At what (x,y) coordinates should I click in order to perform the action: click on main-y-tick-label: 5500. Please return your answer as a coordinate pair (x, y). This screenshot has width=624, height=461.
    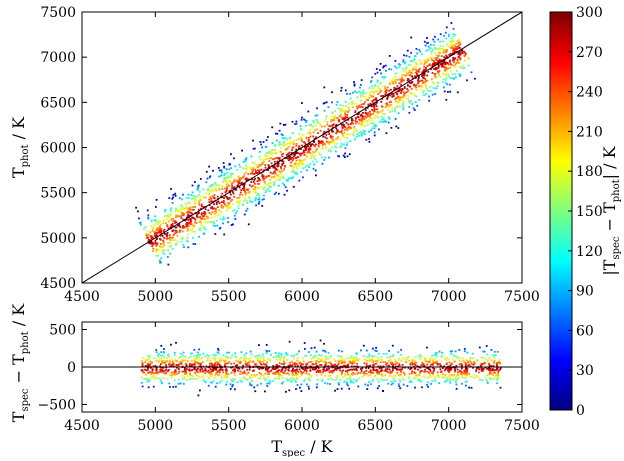
    Looking at the image, I should click on (58, 194).